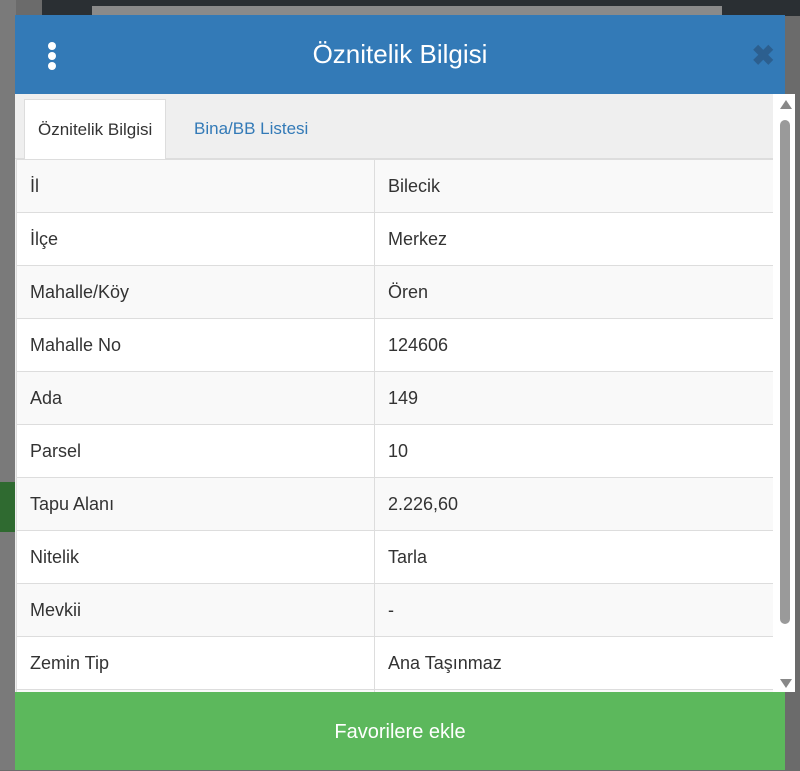 The image size is (800, 771). What do you see at coordinates (573, 239) in the screenshot?
I see `attribute-value: Merkez` at bounding box center [573, 239].